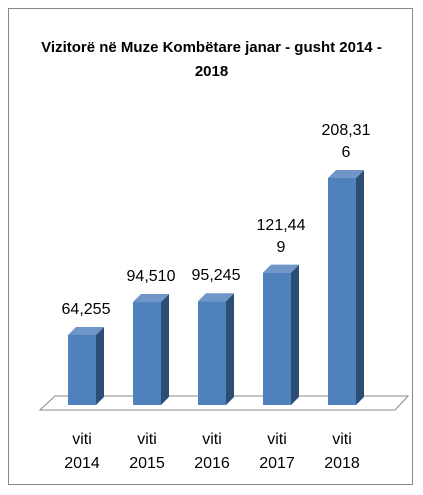 This screenshot has width=423, height=495. Describe the element at coordinates (151, 276) in the screenshot. I see `data-label: 94,510` at that location.